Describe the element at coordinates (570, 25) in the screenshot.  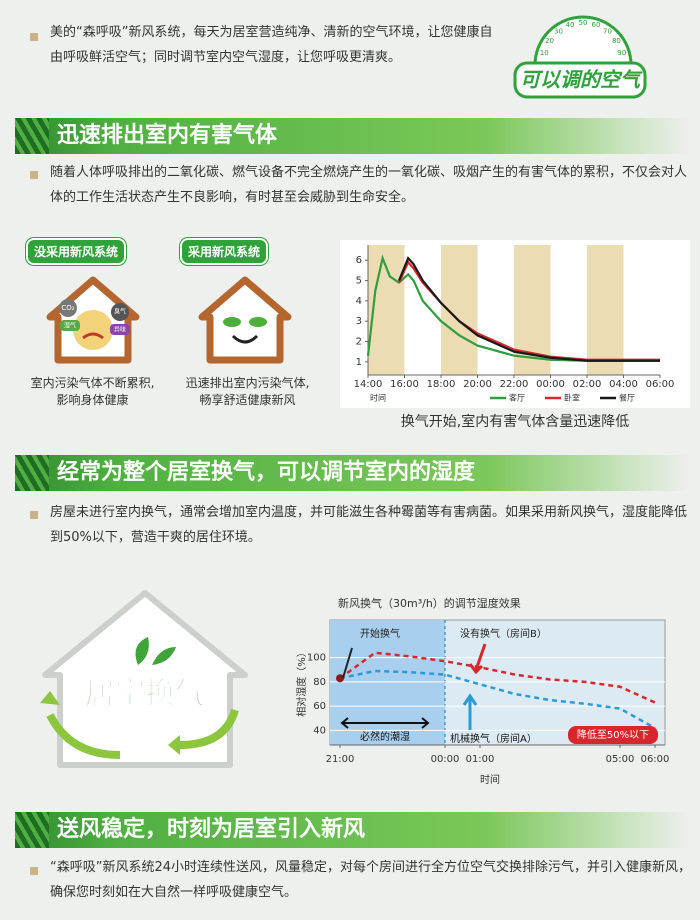
I see `dial-label: 40` at that location.